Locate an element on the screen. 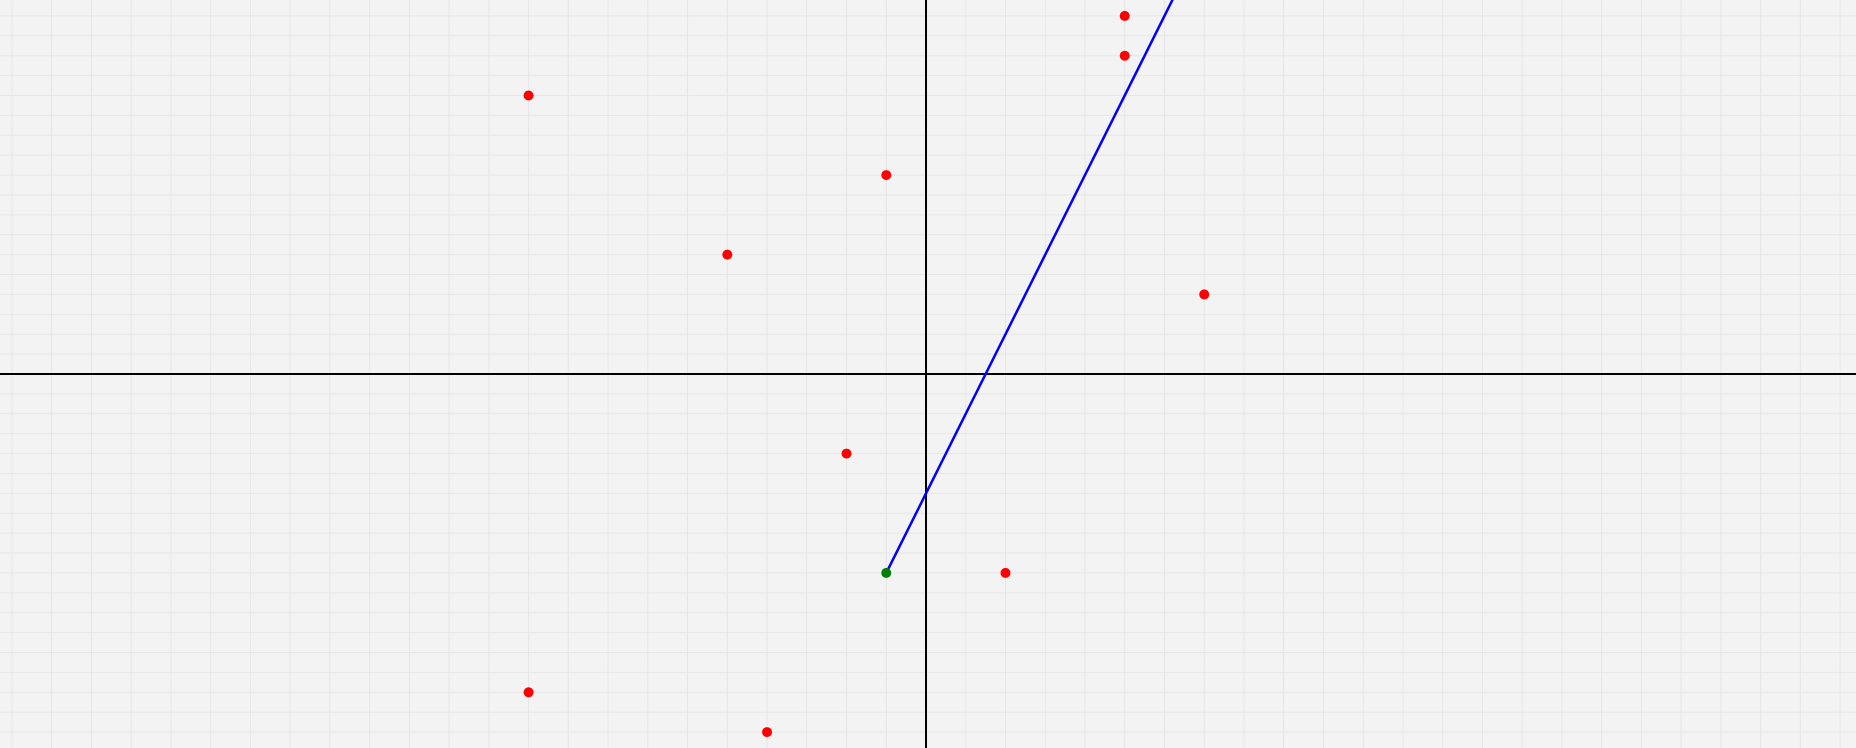 The image size is (1856, 748). trajectory-line is located at coordinates (1029, 287).